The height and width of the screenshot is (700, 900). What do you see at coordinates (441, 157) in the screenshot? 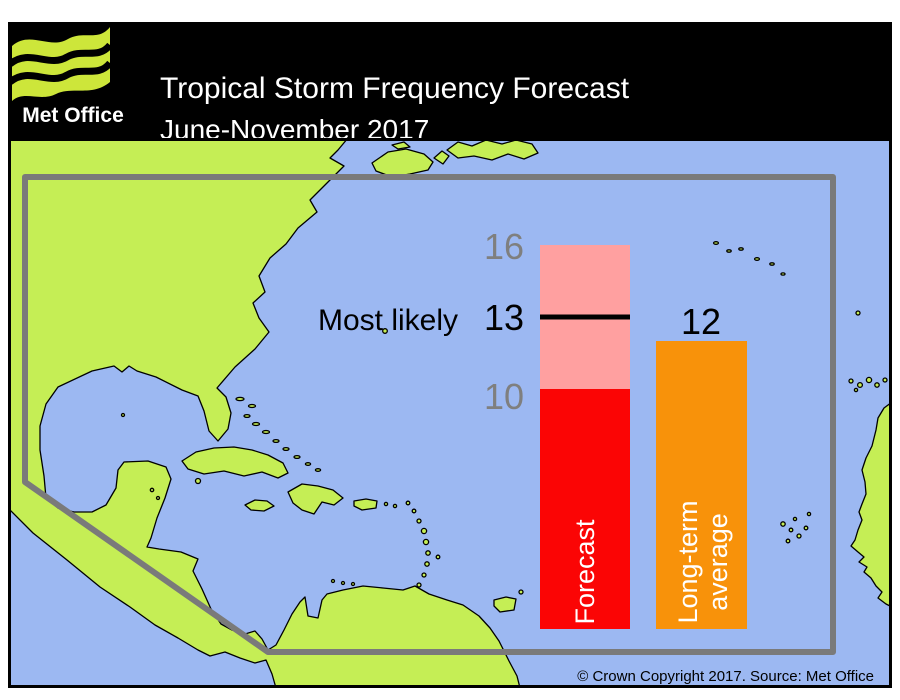
I see `cape-breton-island` at bounding box center [441, 157].